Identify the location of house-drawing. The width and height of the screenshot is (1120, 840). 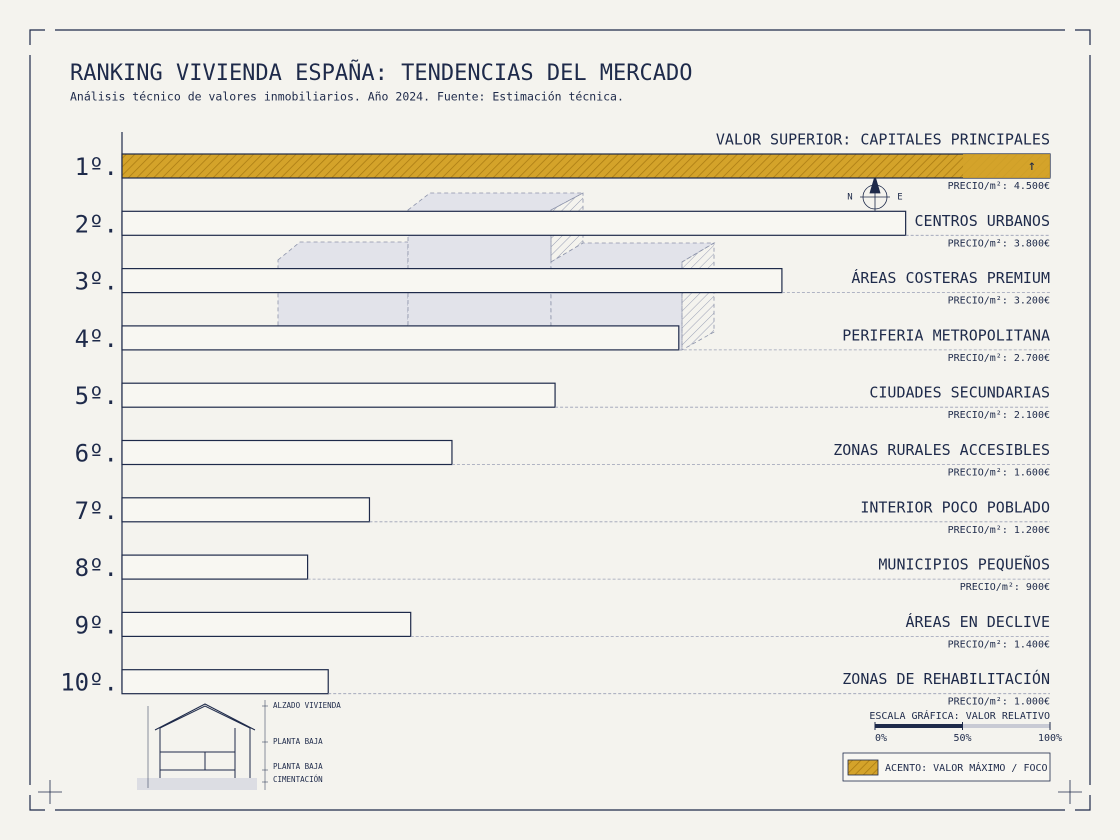
(202, 745).